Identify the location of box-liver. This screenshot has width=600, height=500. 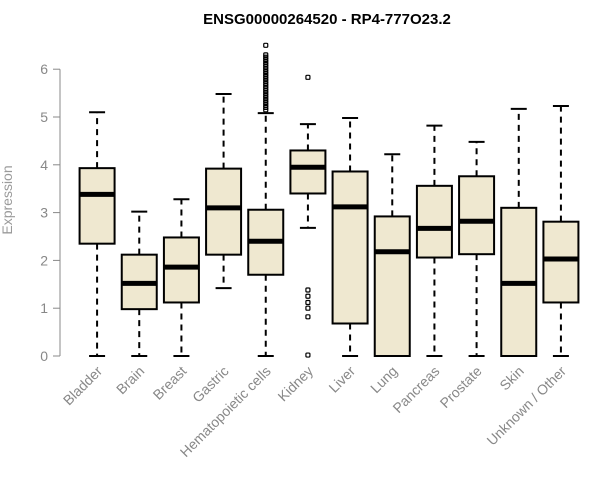
(350, 236).